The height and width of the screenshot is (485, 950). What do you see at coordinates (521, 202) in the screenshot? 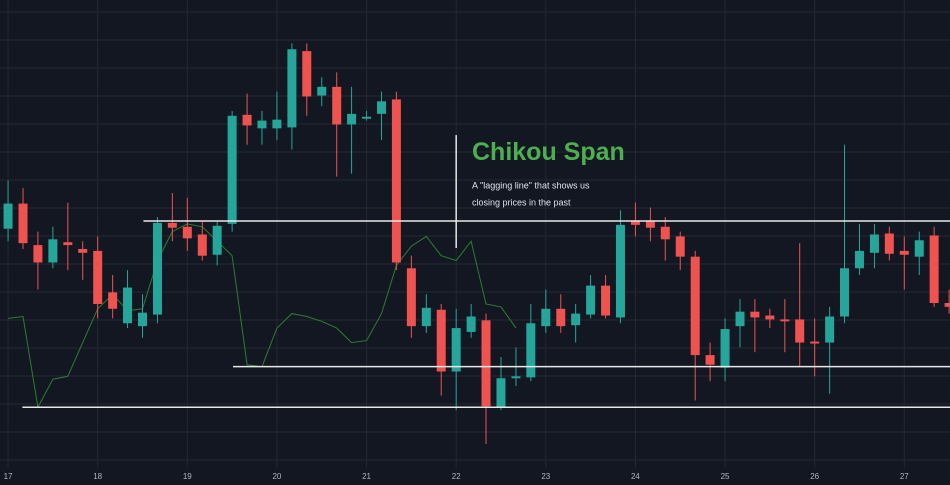
I see `annotation-text: closing prices in the past` at bounding box center [521, 202].